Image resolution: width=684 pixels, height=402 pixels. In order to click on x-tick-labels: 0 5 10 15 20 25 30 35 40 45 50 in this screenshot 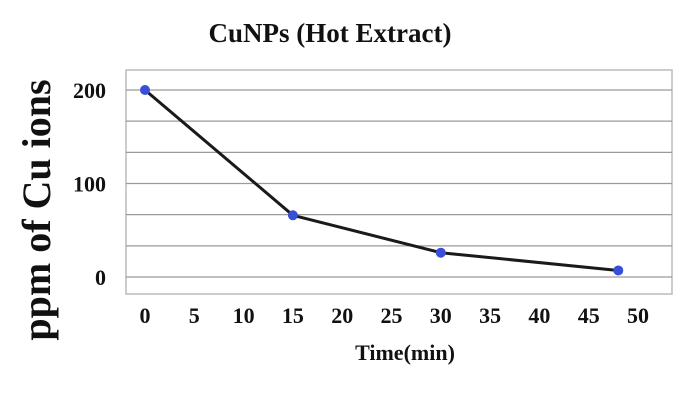, I will do `click(395, 315)`.